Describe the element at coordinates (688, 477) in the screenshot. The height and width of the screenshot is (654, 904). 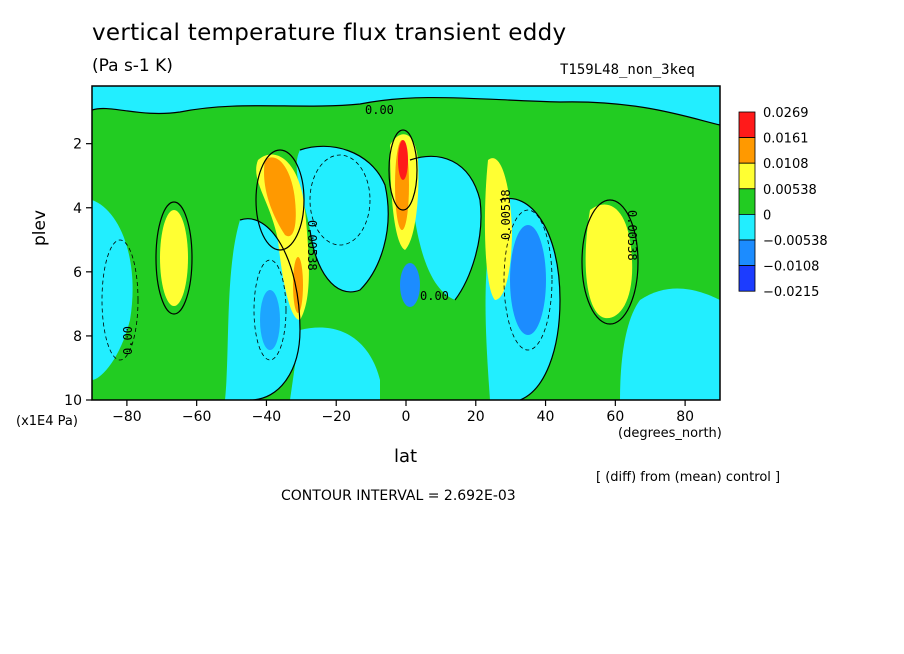
I see `diff-note: [ (diff) from (mean) control ]` at that location.